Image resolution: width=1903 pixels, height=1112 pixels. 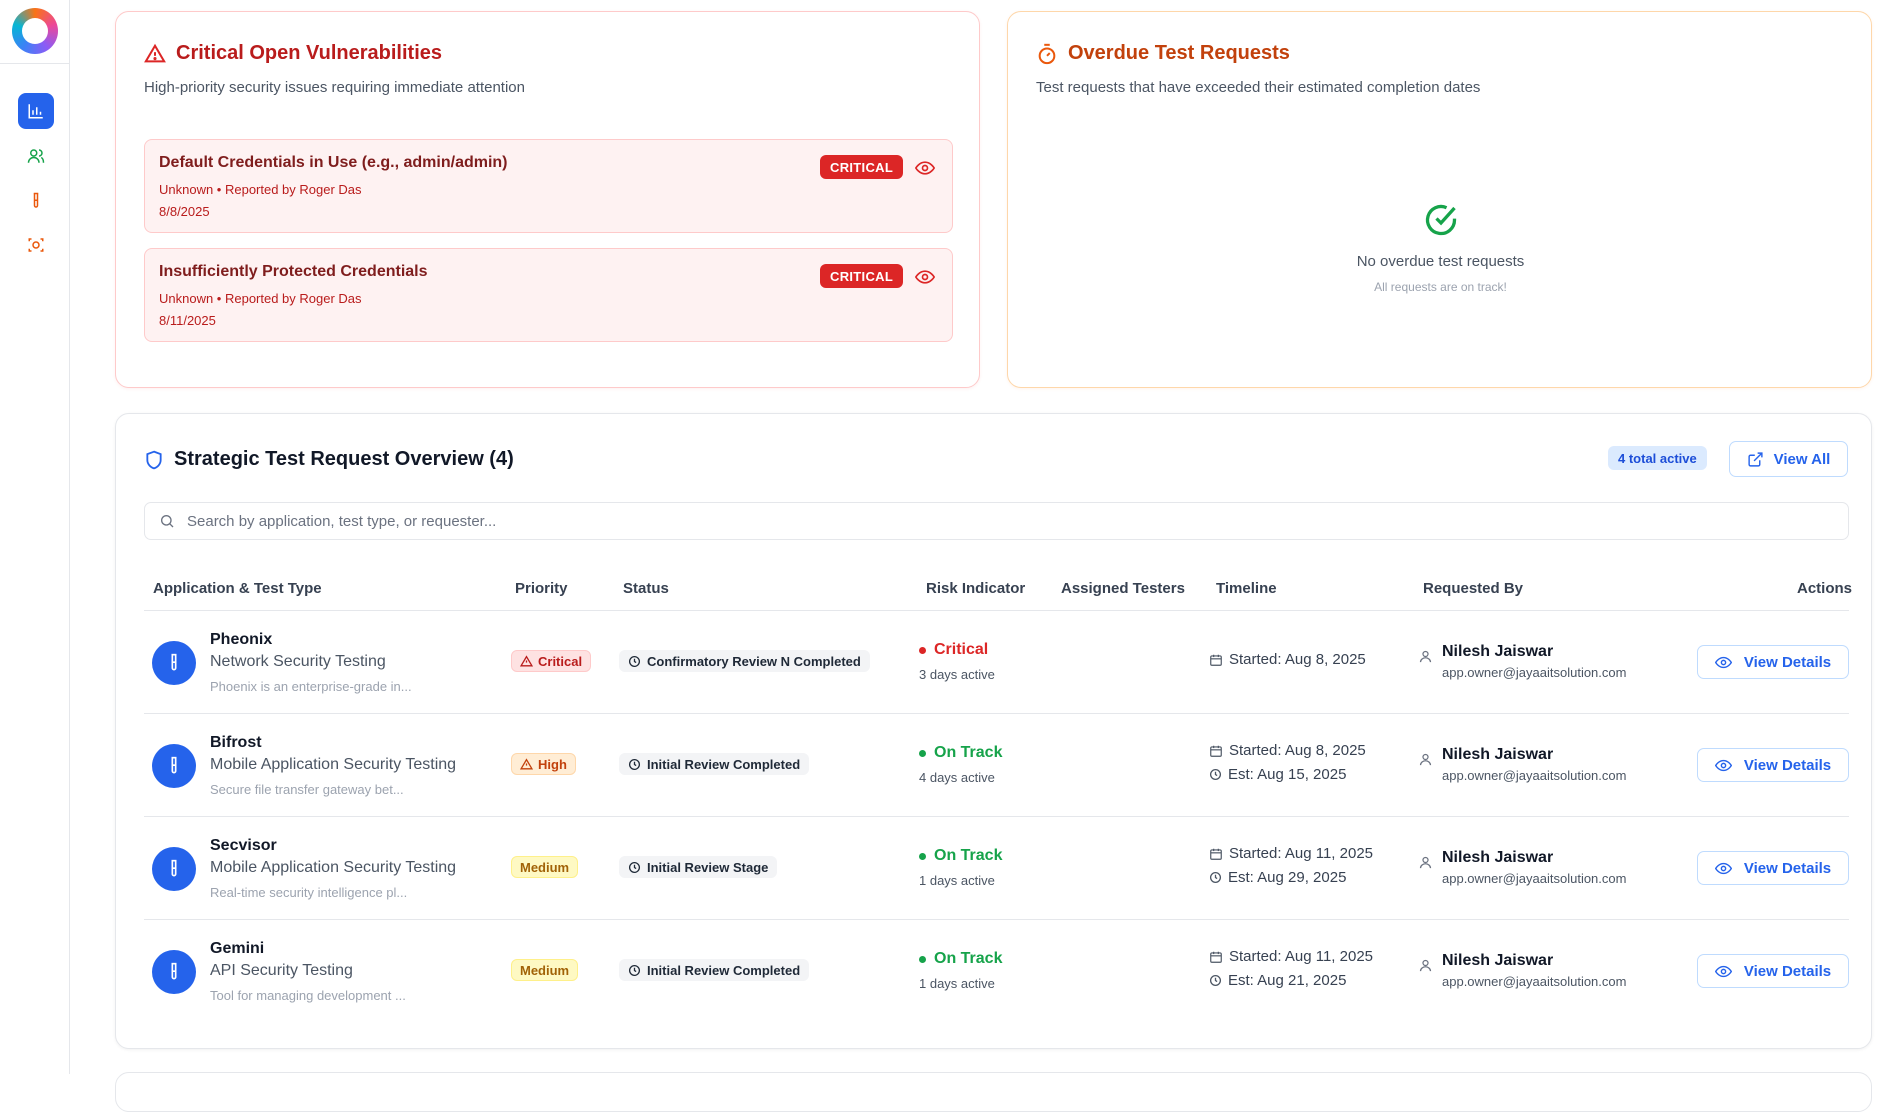 I want to click on nav-scan, so click(x=36, y=245).